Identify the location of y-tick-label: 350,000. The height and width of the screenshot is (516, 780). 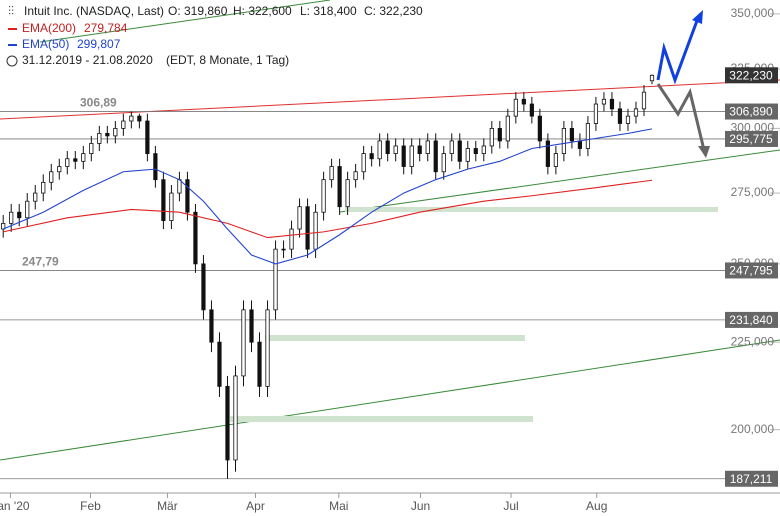
(753, 13).